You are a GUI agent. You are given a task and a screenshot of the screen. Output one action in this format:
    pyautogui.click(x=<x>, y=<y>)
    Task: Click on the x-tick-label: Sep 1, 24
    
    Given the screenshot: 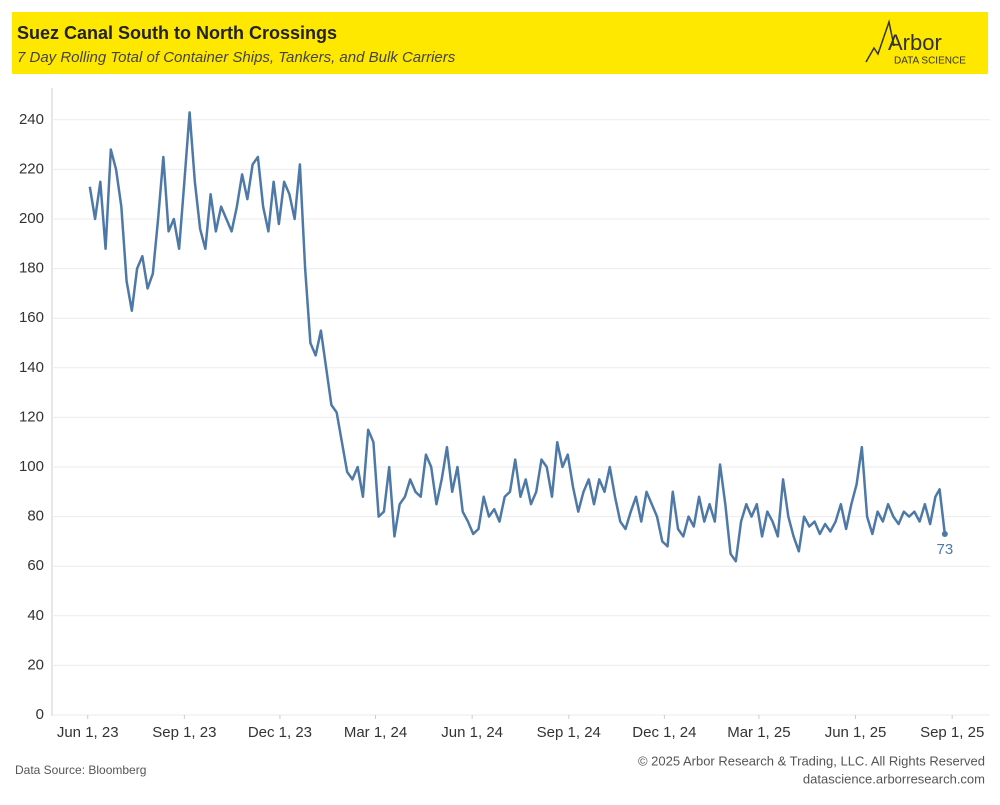 What is the action you would take?
    pyautogui.click(x=569, y=732)
    